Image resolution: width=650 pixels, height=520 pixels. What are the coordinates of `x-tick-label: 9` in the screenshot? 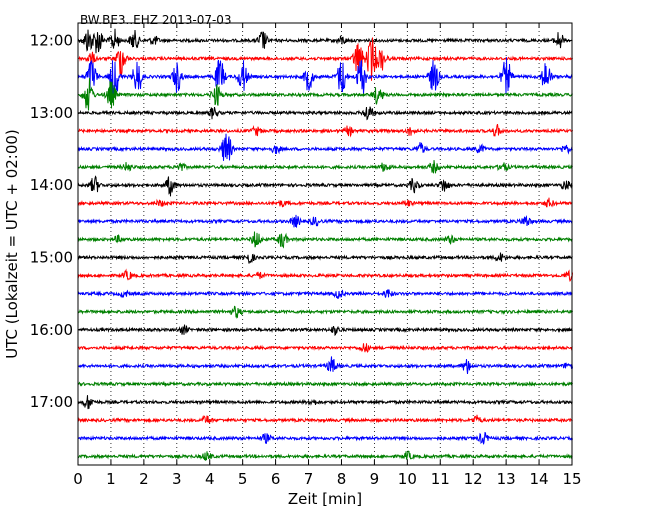 It's located at (375, 479).